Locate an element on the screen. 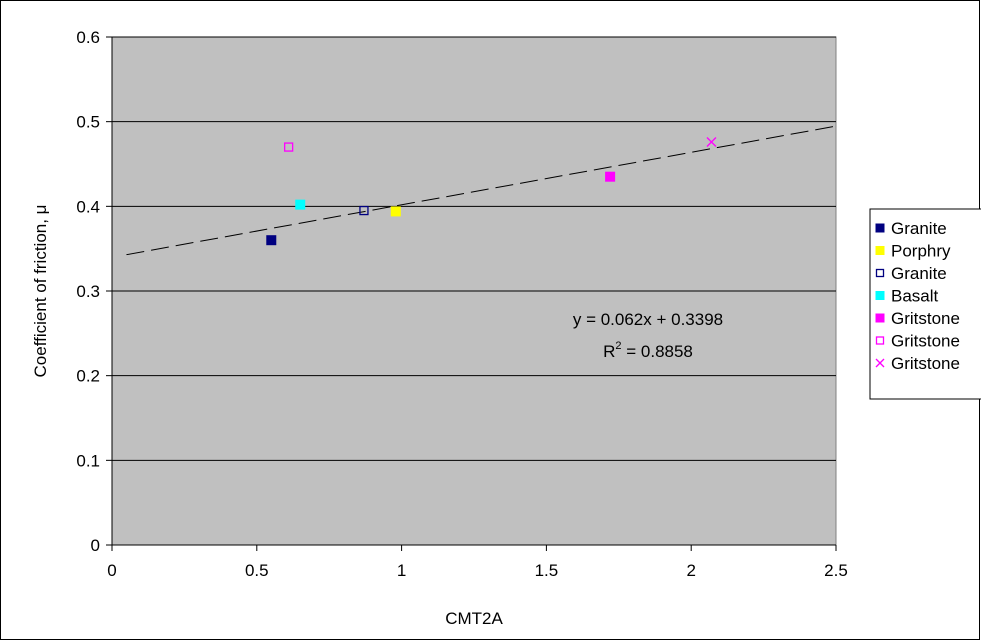 This screenshot has height=641, width=981. data-point-s2-p0 is located at coordinates (364, 210).